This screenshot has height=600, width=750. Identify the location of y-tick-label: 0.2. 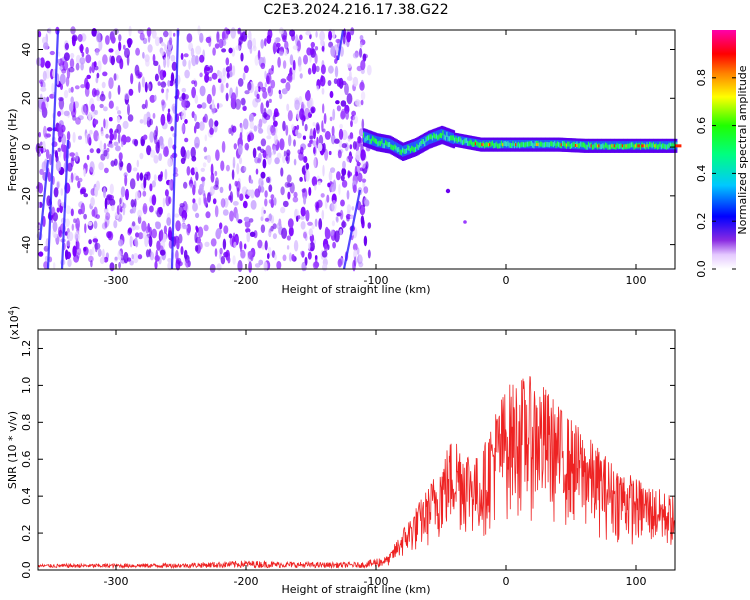
(26, 533).